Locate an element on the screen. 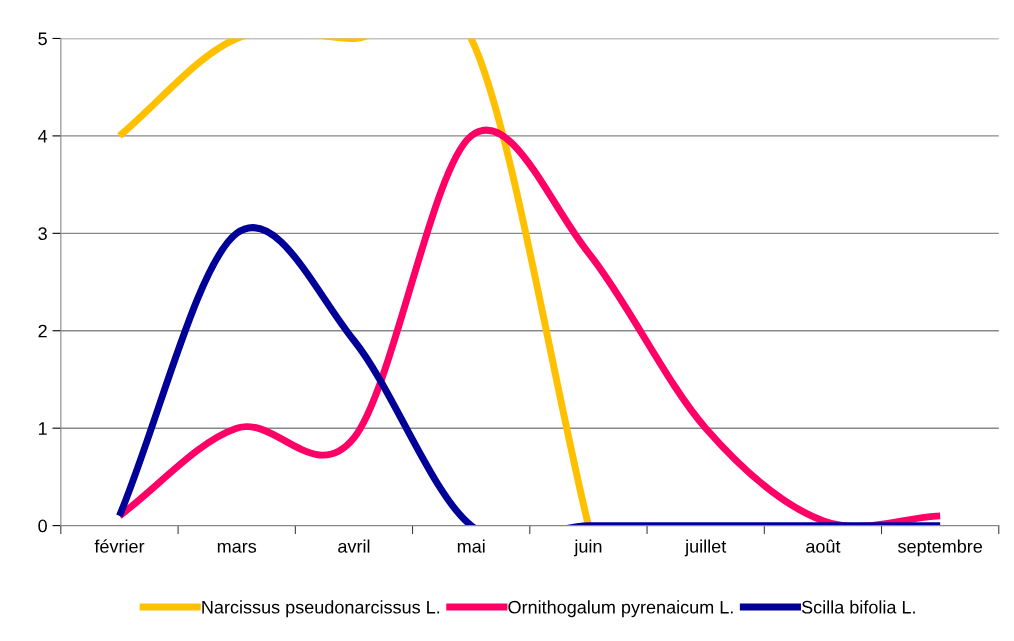  x-tick-label: mars is located at coordinates (237, 547).